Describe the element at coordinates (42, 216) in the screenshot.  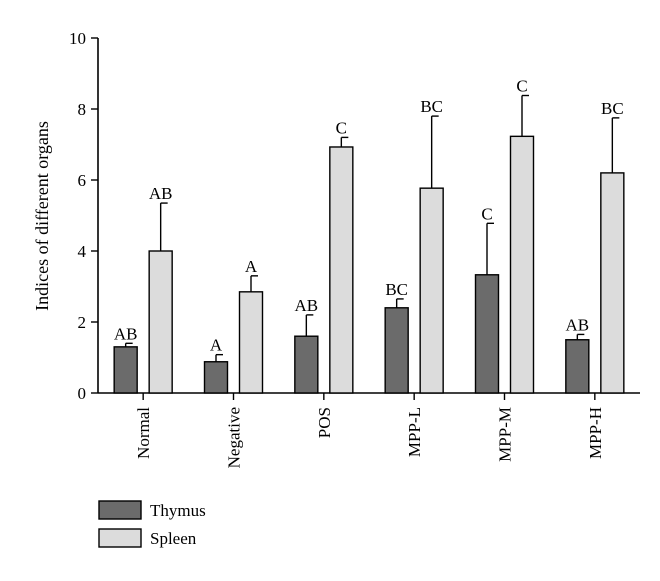
I see `y-axis-title: Indices of different organs` at that location.